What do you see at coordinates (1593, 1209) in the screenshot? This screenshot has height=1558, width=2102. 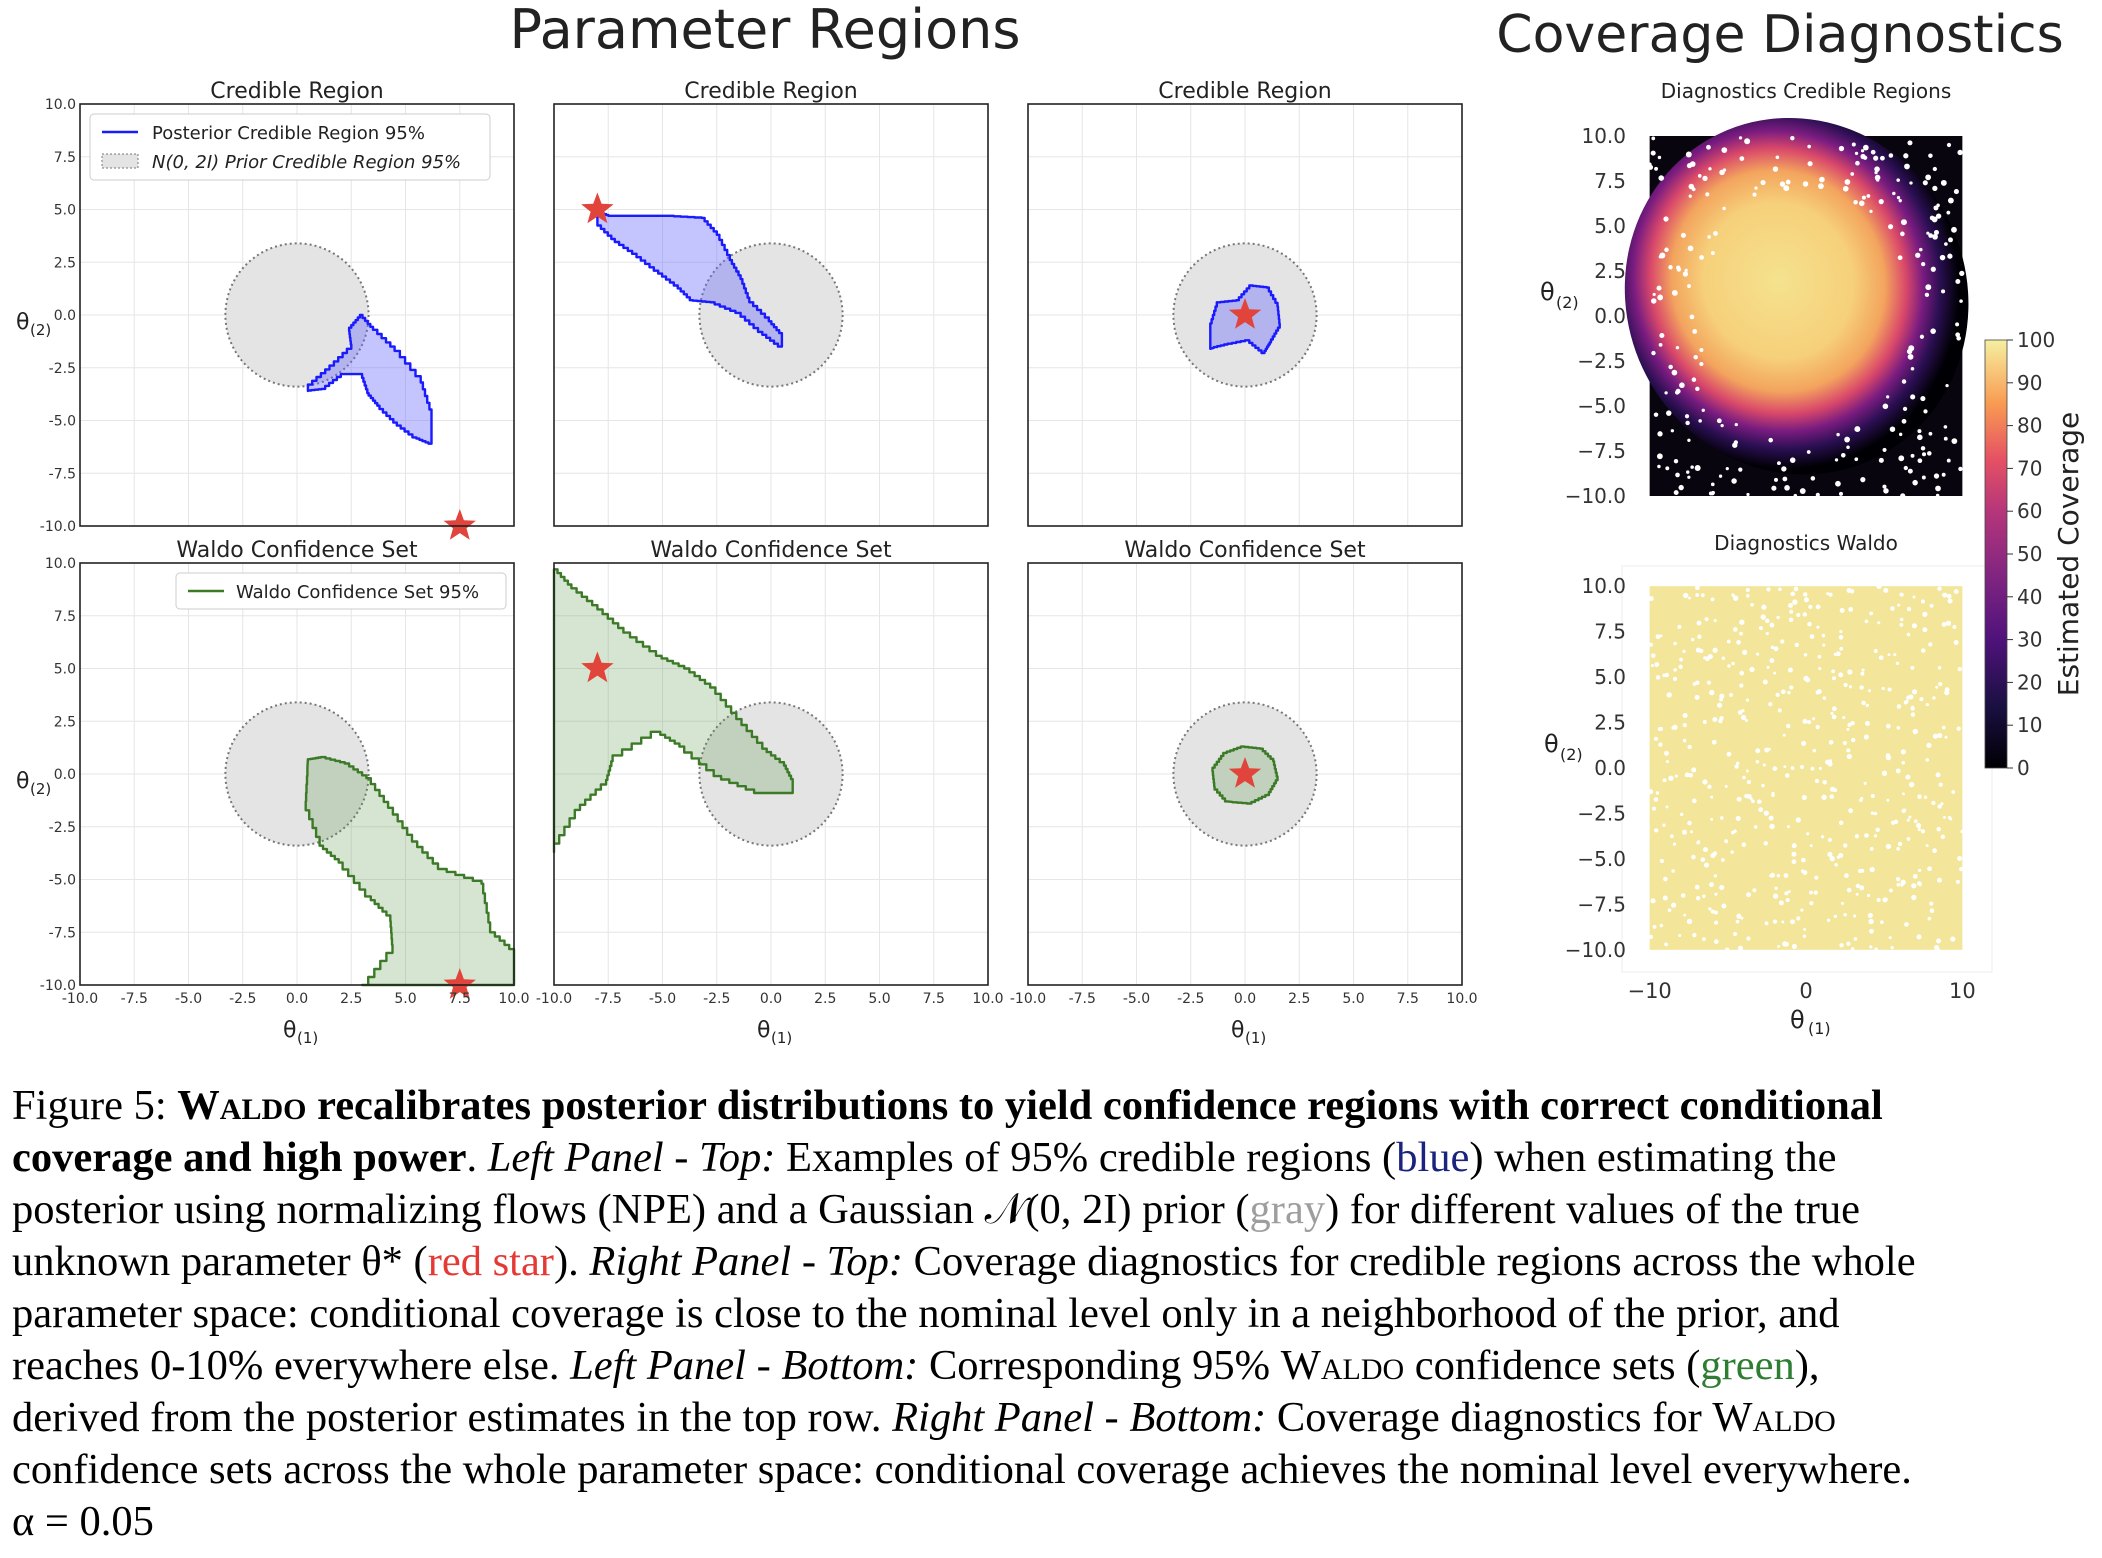 I see `caption-text: ) for different values of the true` at bounding box center [1593, 1209].